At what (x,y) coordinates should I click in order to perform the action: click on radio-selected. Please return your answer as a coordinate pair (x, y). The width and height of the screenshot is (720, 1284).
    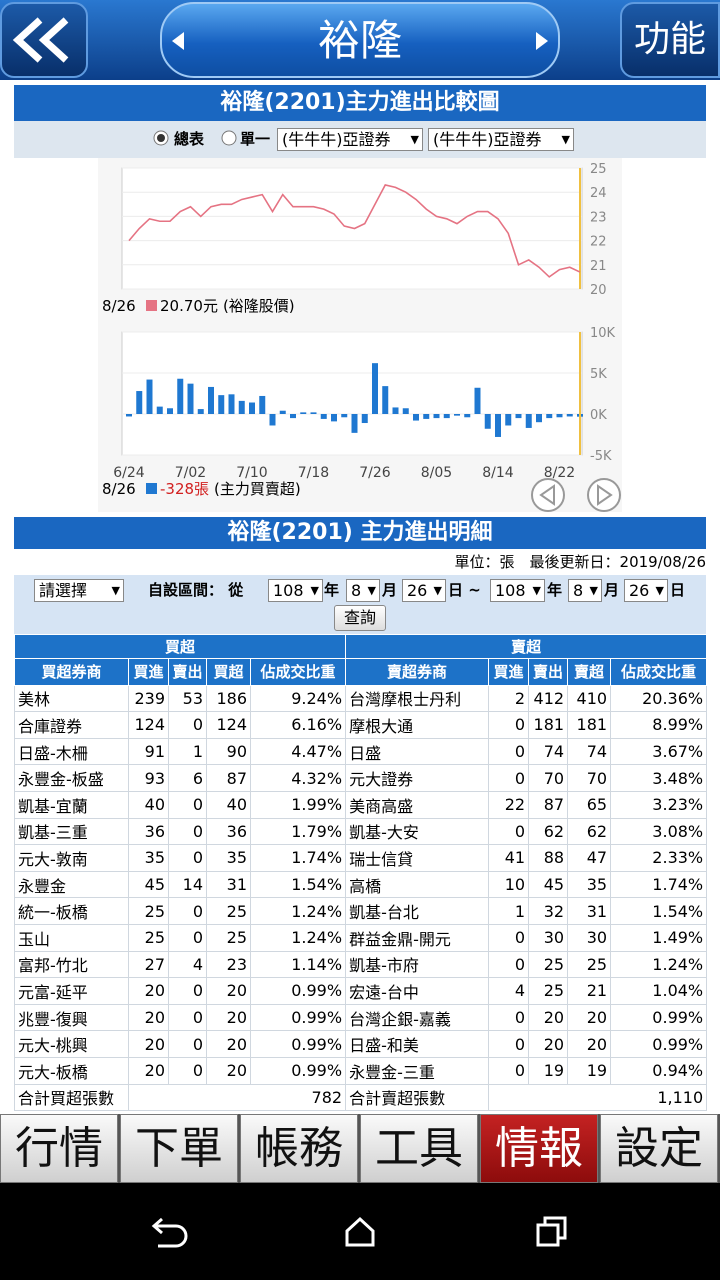
    Looking at the image, I should click on (161, 138).